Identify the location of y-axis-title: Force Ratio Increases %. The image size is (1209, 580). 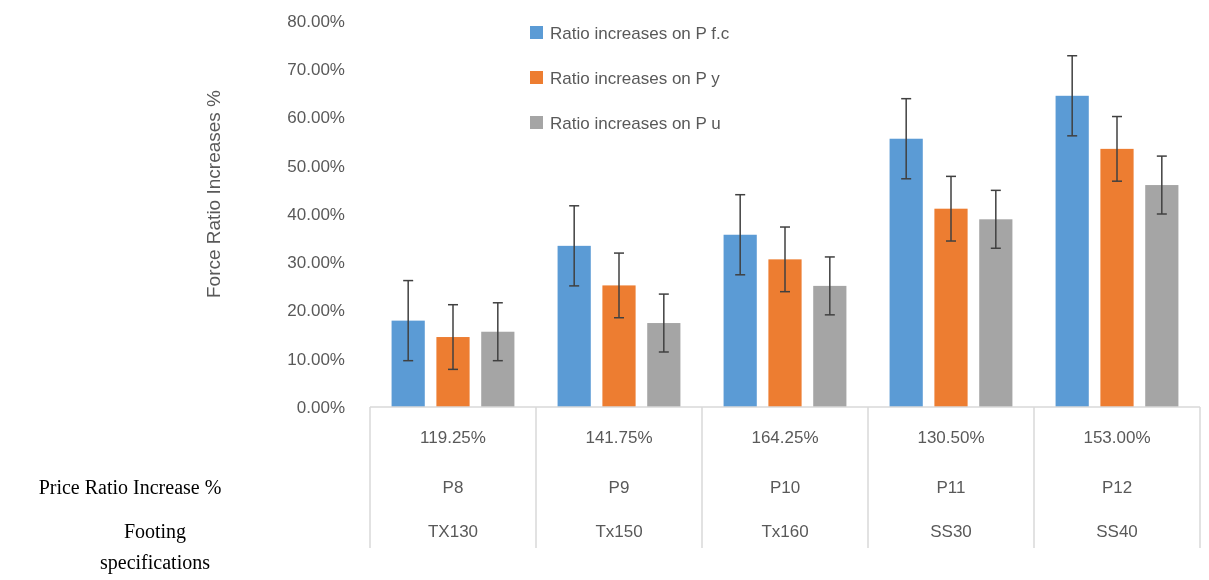
(213, 194).